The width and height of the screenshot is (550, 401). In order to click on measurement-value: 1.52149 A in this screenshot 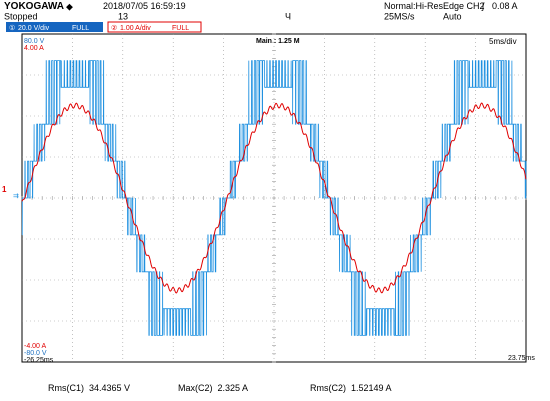, I will do `click(371, 388)`.